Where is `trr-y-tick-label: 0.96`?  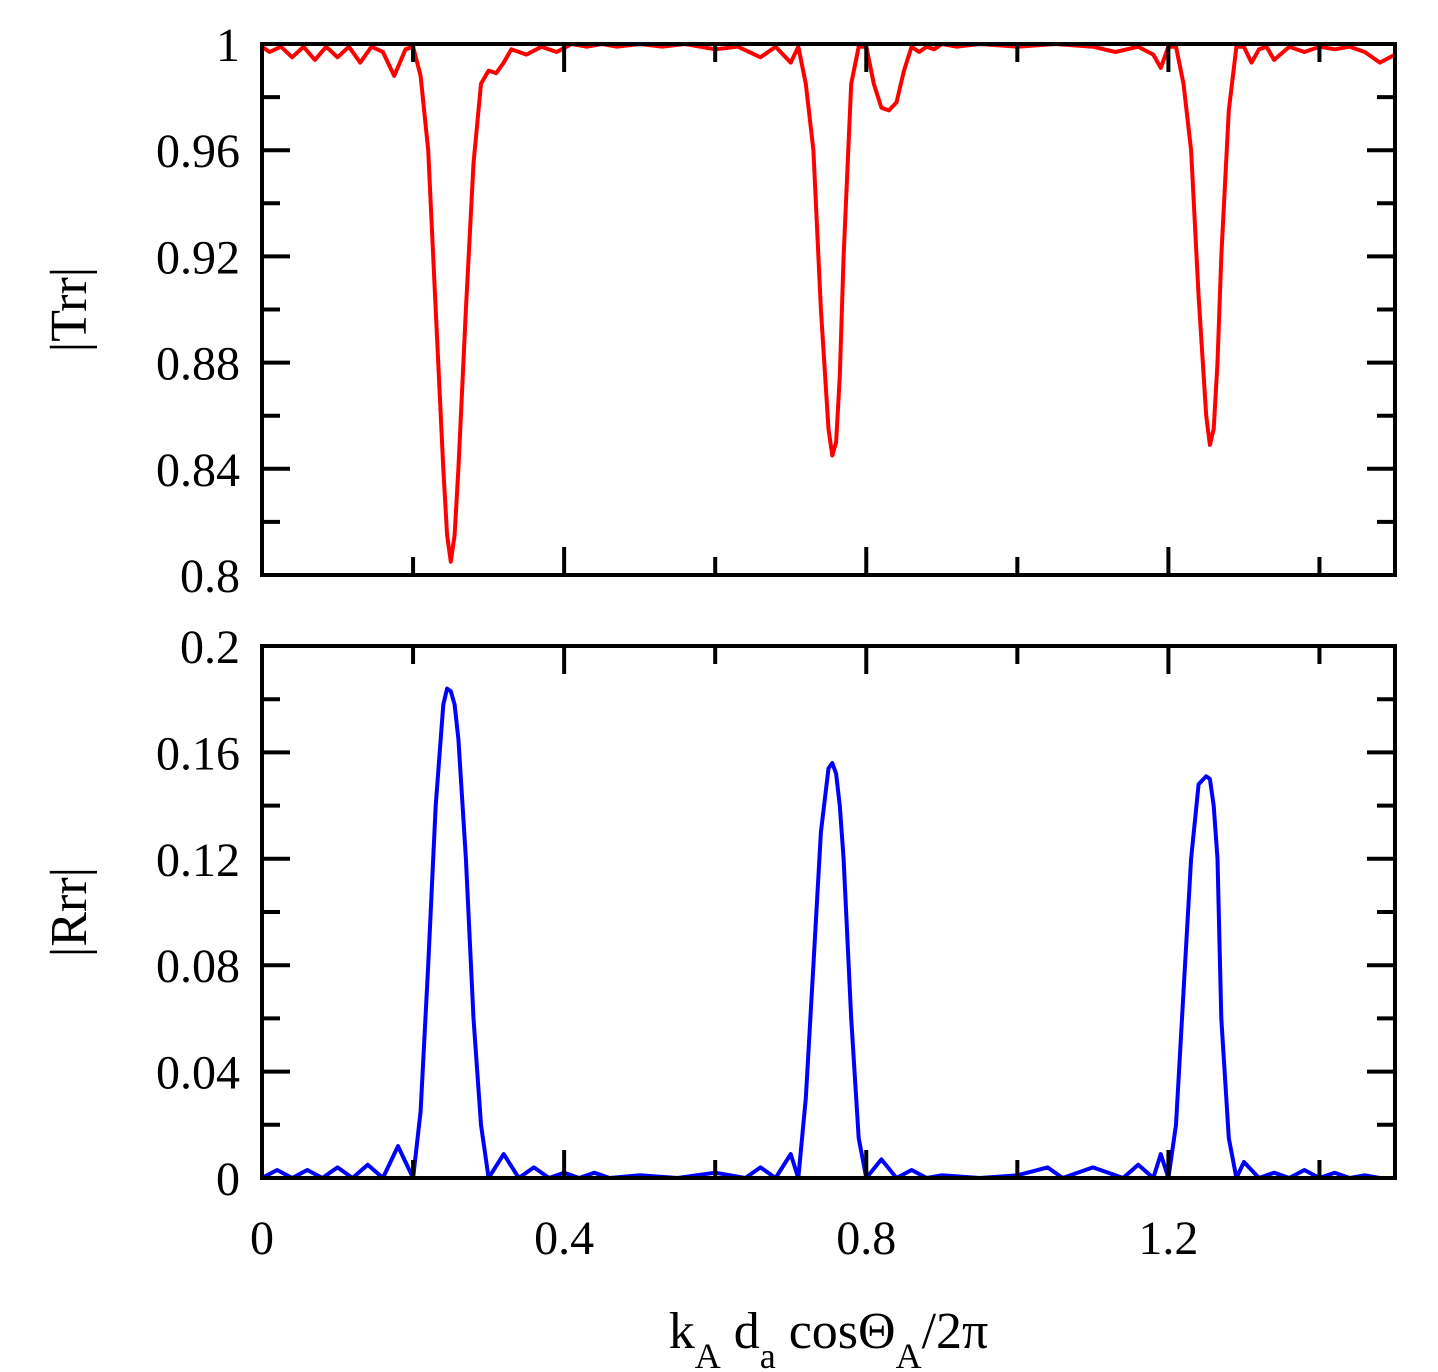 trr-y-tick-label: 0.96 is located at coordinates (198, 151).